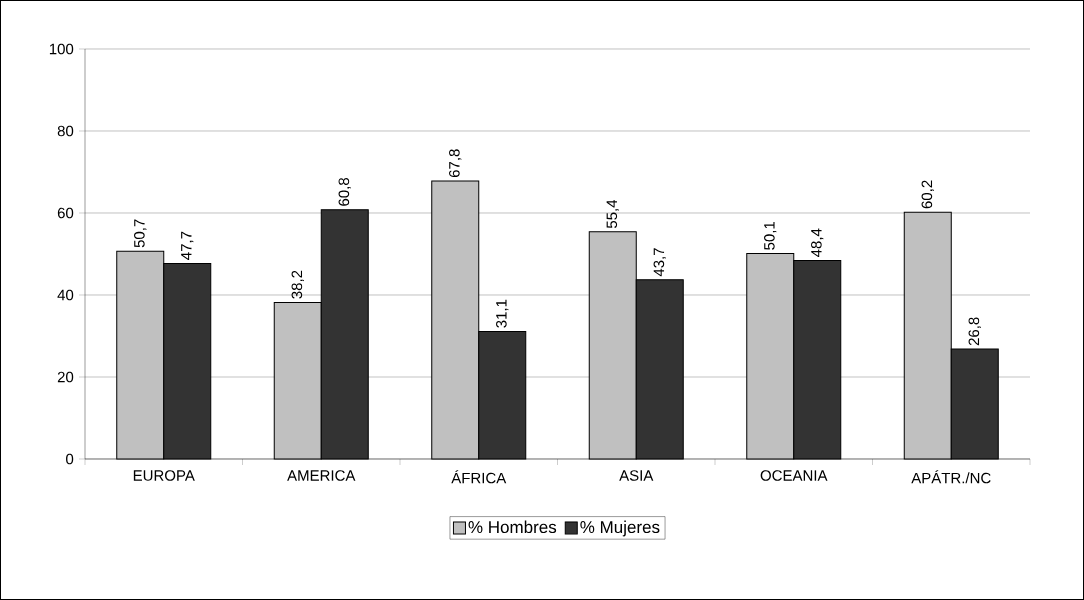  What do you see at coordinates (65, 295) in the screenshot?
I see `y-tick-label: 40` at bounding box center [65, 295].